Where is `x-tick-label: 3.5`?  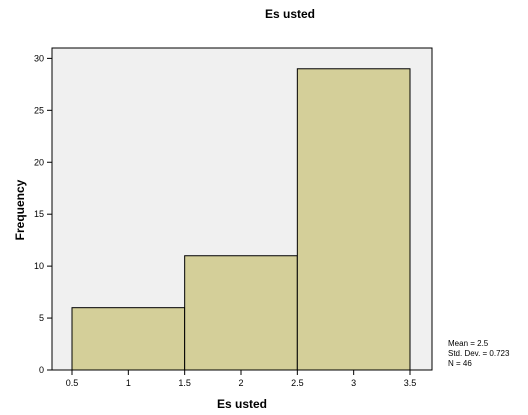 x-tick-label: 3.5 is located at coordinates (410, 383).